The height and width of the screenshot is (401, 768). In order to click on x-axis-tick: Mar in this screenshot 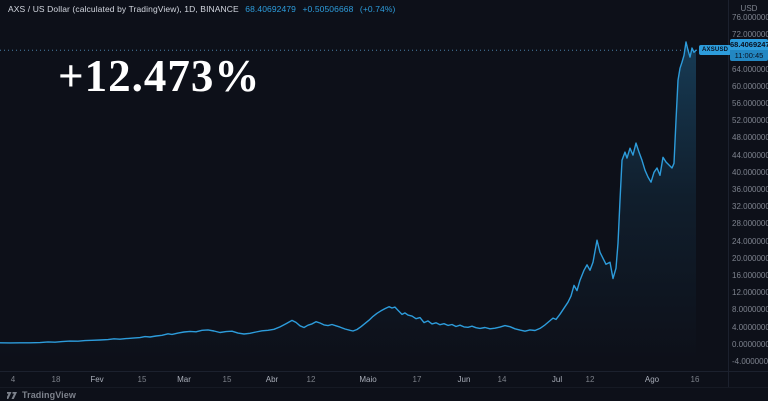, I will do `click(184, 379)`.